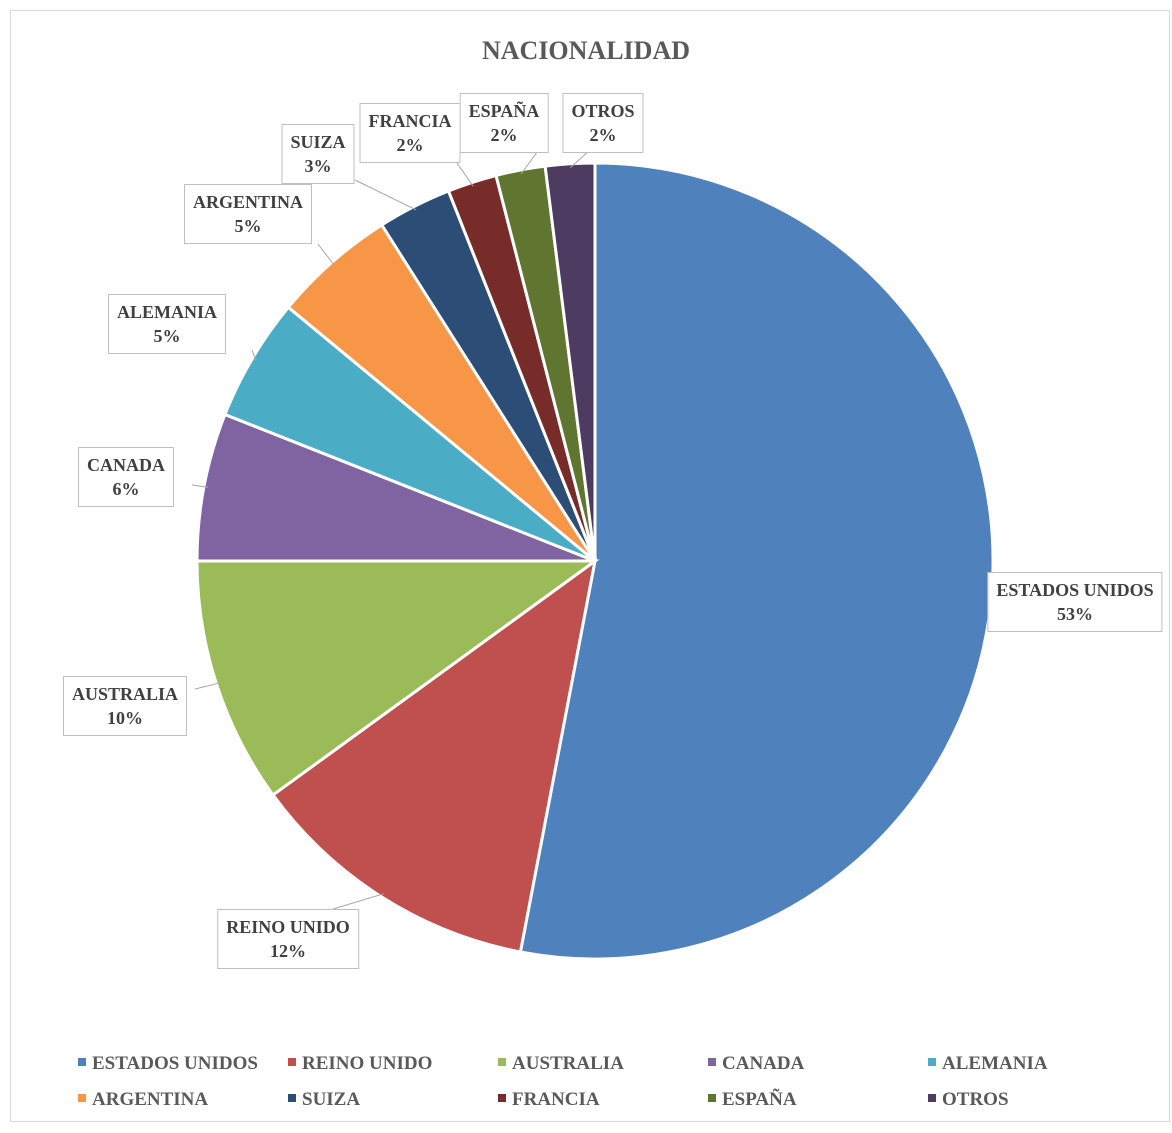  Describe the element at coordinates (207, 686) in the screenshot. I see `leader-line-australia` at that location.